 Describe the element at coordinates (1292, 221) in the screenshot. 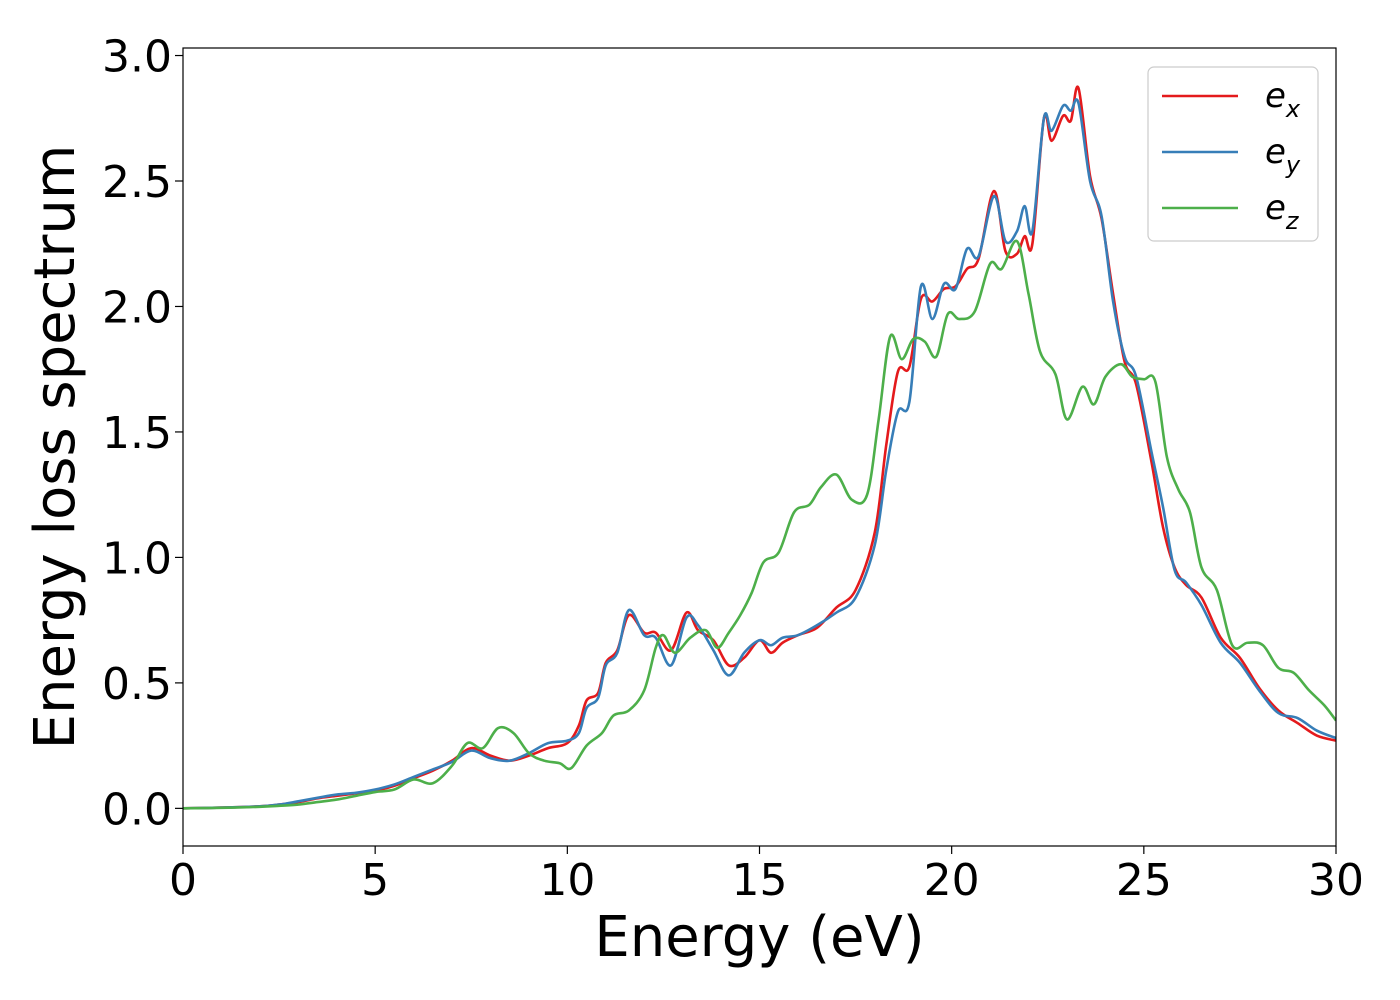

I see `legend-label-subscript: z` at that location.